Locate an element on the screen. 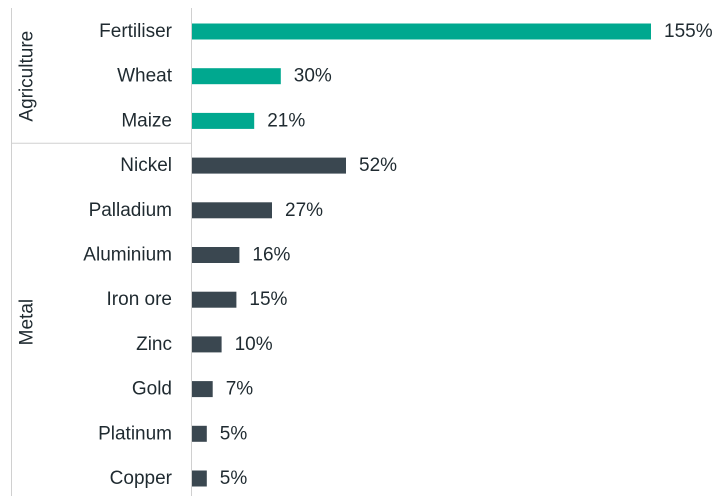 Image resolution: width=718 pixels, height=496 pixels. data-label: 7% is located at coordinates (240, 389).